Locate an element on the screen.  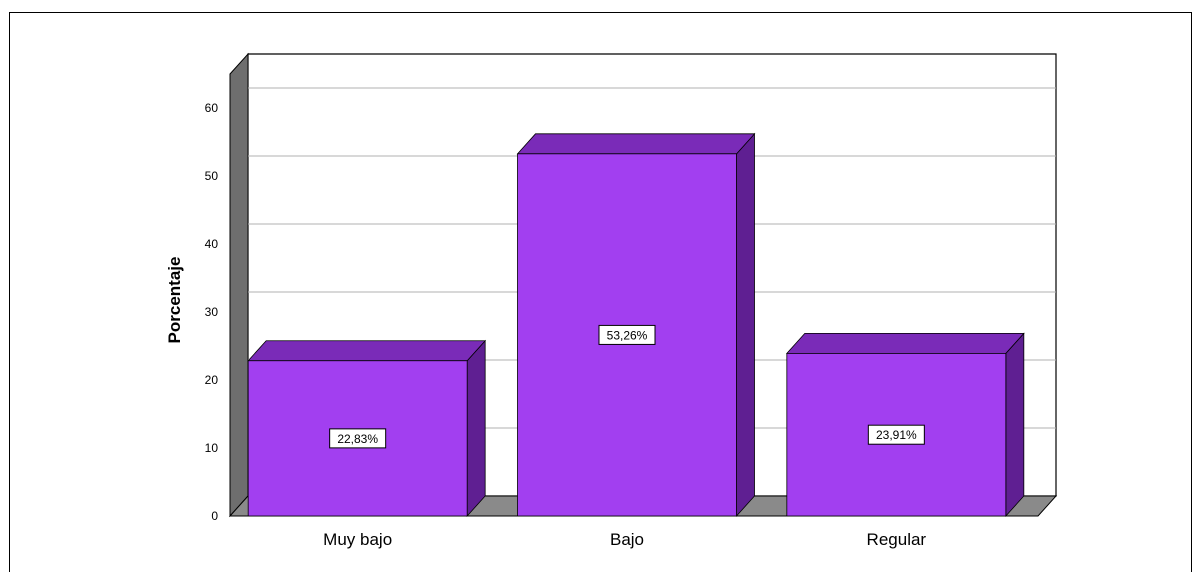
bar: 53,26% is located at coordinates (636, 325).